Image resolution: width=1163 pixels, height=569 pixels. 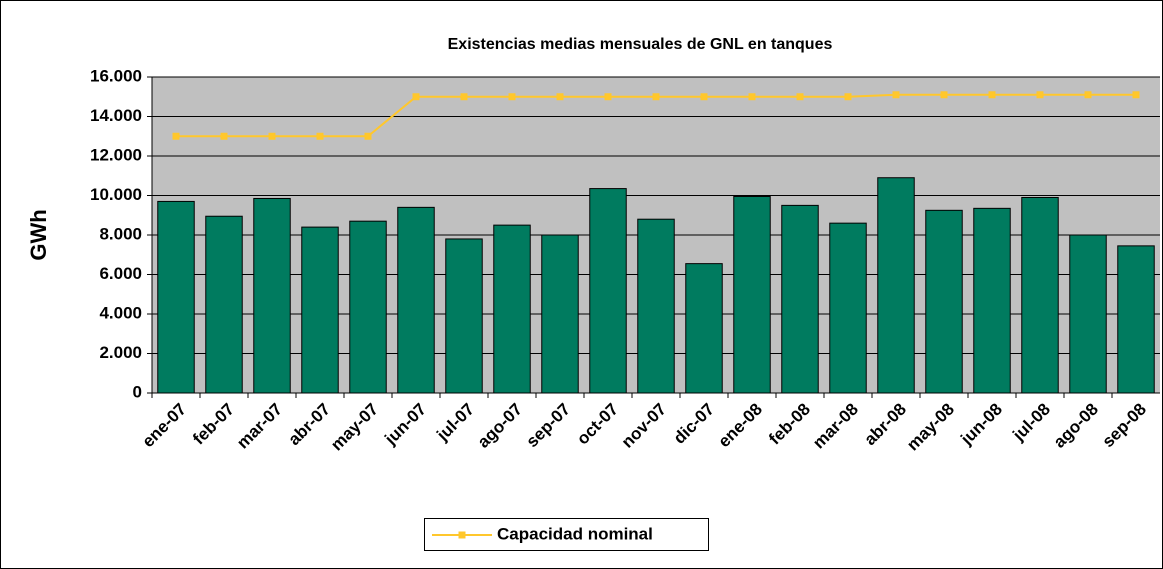 I want to click on y-tick-label: 6.000, so click(x=120, y=273).